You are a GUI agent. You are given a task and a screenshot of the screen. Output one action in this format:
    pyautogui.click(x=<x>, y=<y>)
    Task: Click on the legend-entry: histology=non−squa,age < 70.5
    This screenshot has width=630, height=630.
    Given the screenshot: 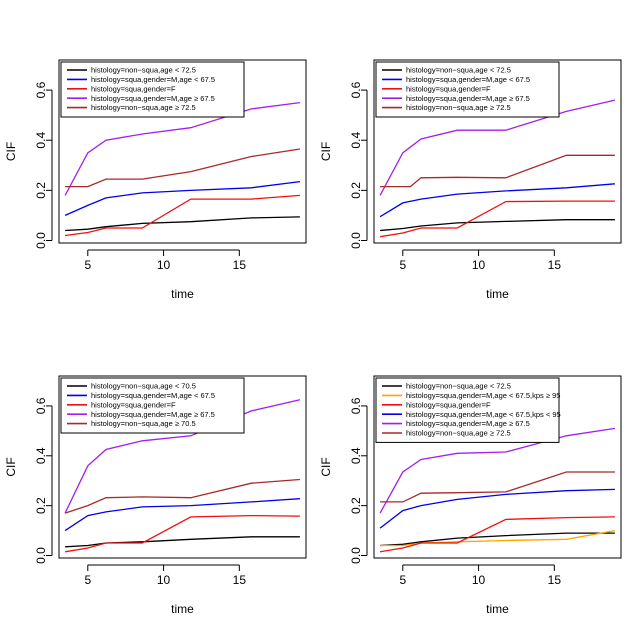 What is the action you would take?
    pyautogui.click(x=143, y=386)
    